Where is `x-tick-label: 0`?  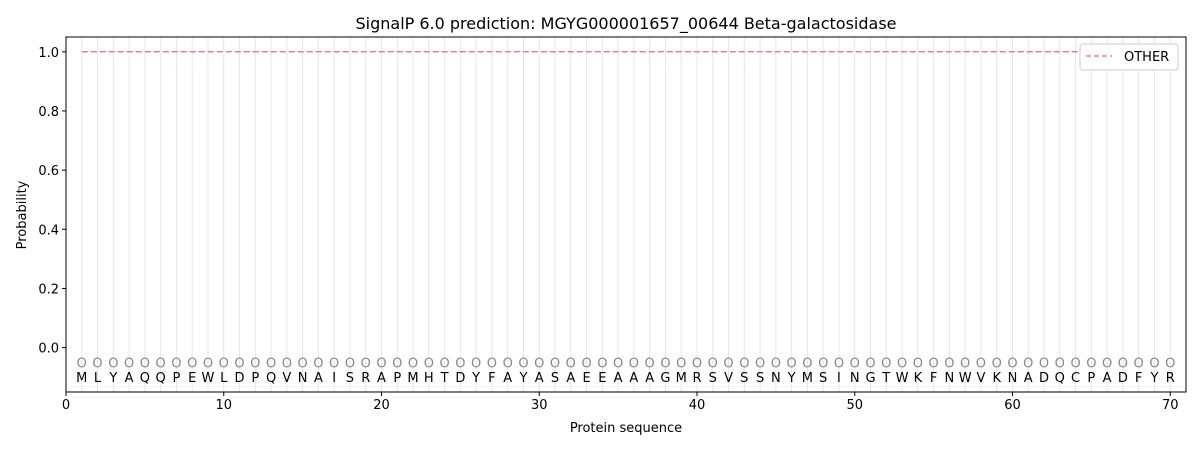 x-tick-label: 0 is located at coordinates (66, 405).